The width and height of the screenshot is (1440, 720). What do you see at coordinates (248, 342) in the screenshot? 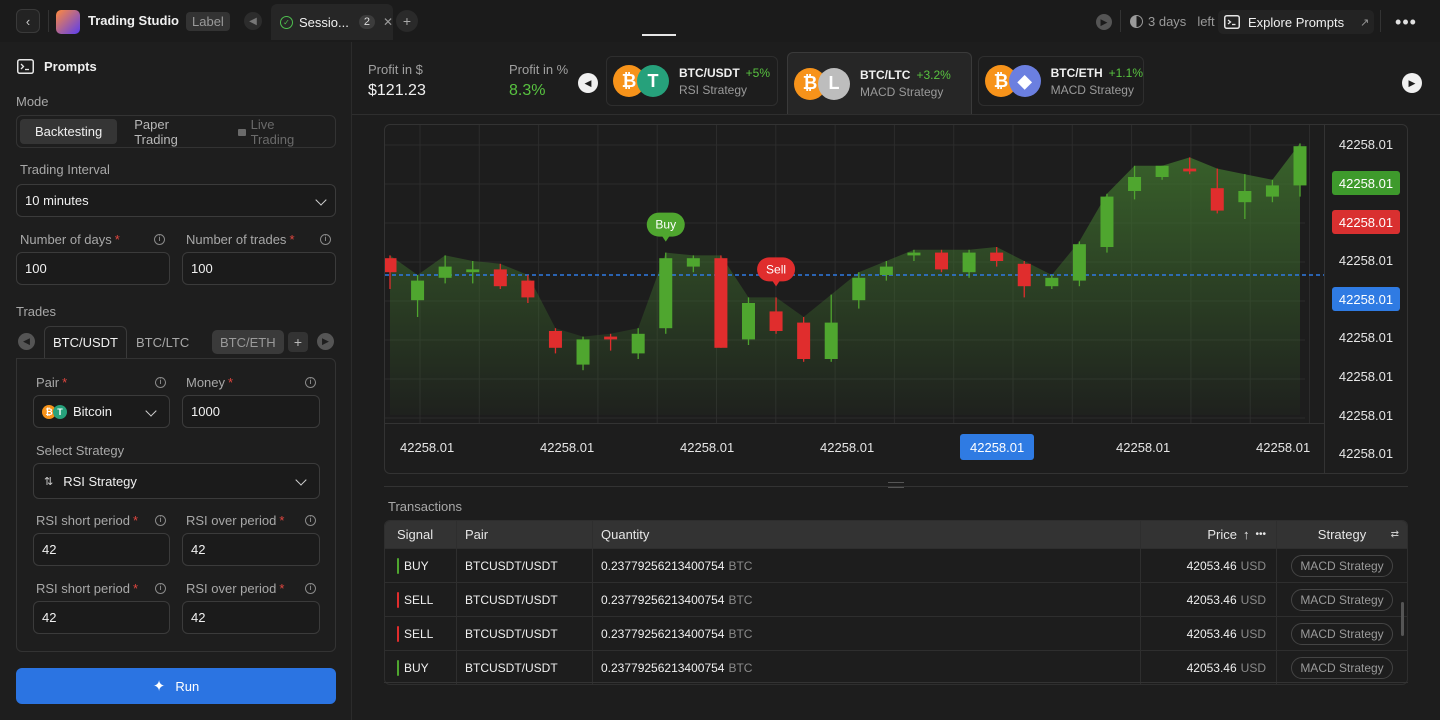
I see `trade-tab-btc-eth: BTC/ETH` at bounding box center [248, 342].